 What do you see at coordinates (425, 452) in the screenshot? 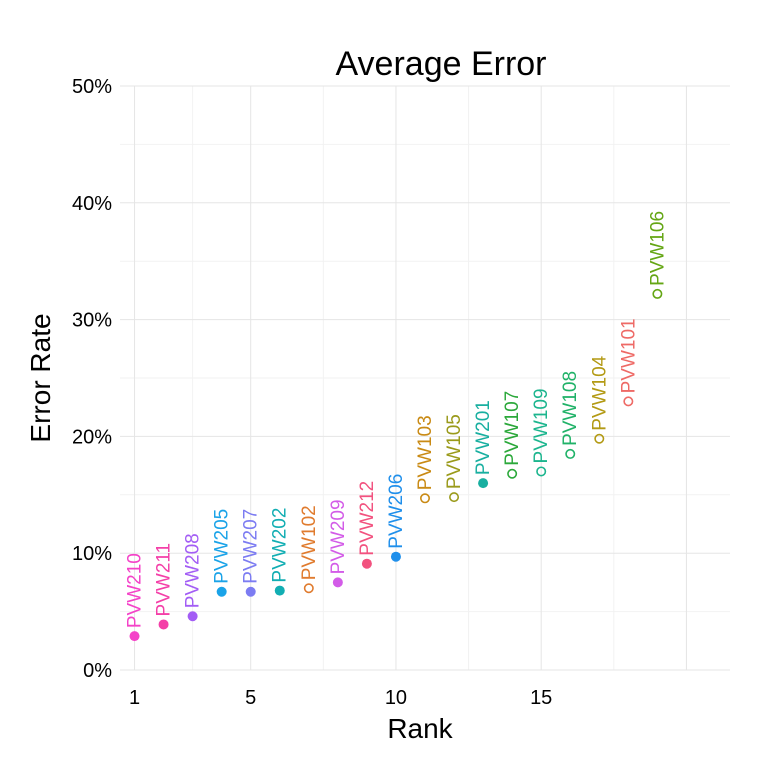
I see `point-label: PVW103` at bounding box center [425, 452].